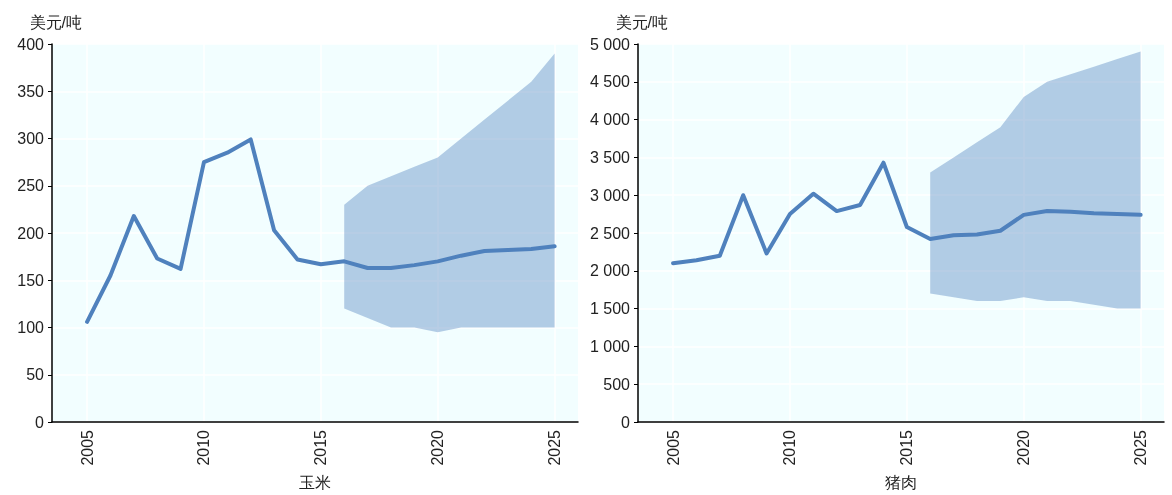 The image size is (1172, 495). Describe the element at coordinates (31, 138) in the screenshot. I see `y-tick-label: 300` at that location.